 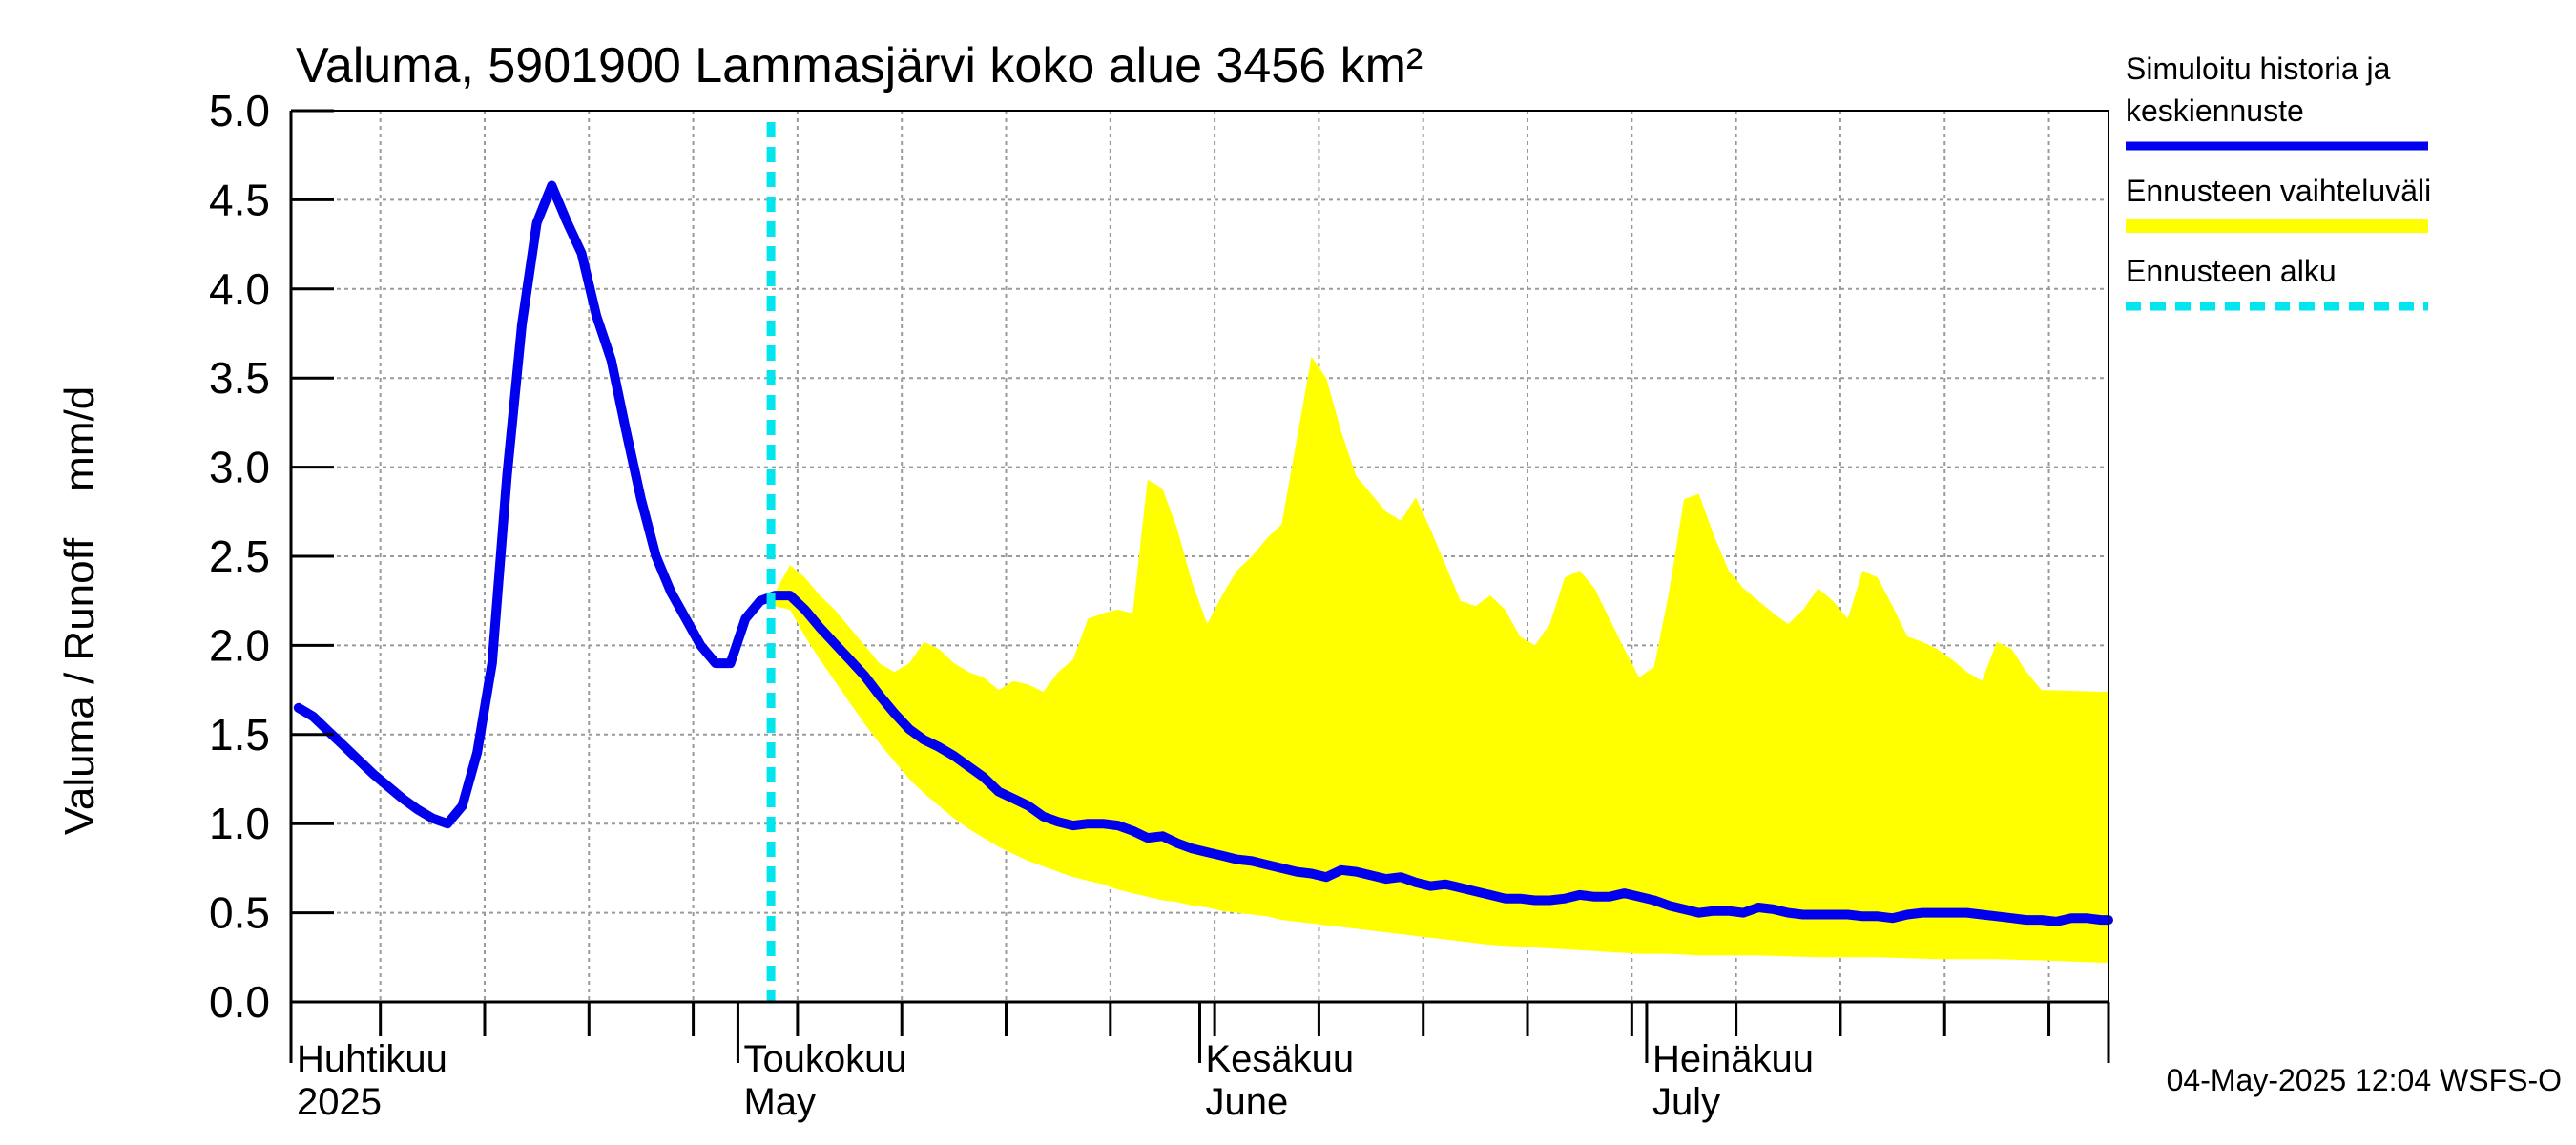 What do you see at coordinates (2215, 111) in the screenshot?
I see `legend-label: keskiennuste` at bounding box center [2215, 111].